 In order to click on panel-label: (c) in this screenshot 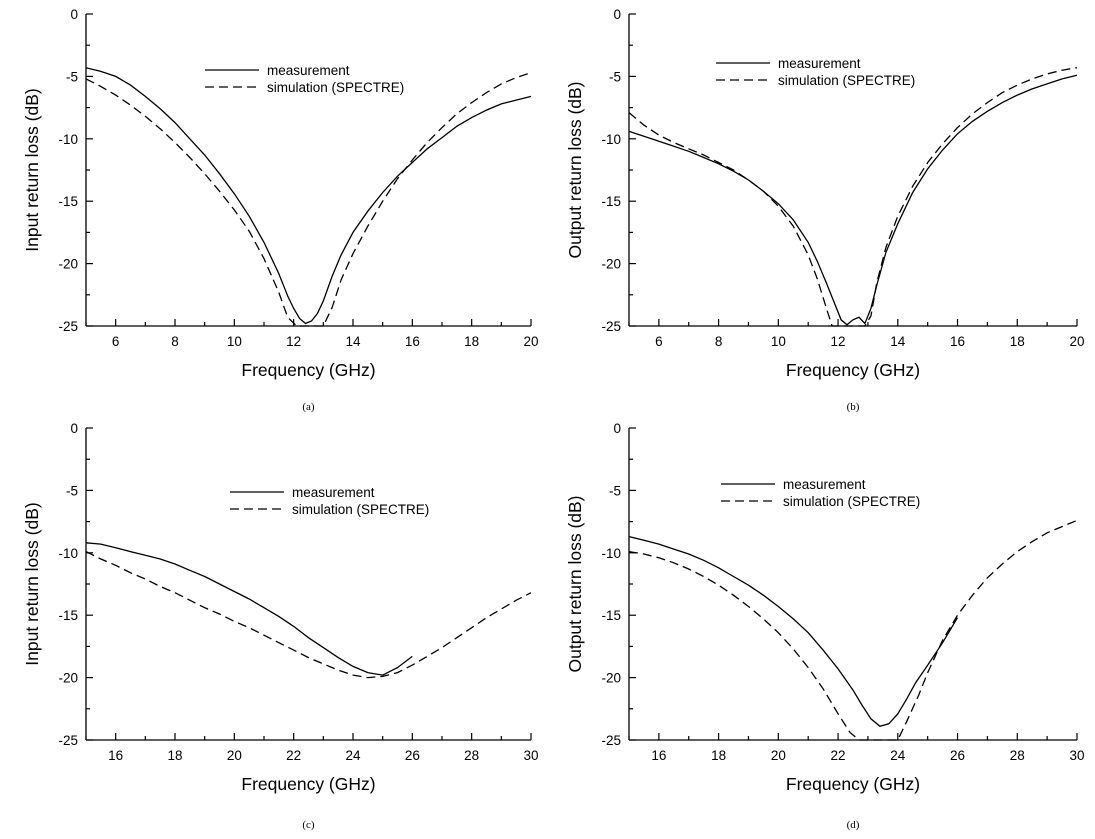, I will do `click(308, 825)`.